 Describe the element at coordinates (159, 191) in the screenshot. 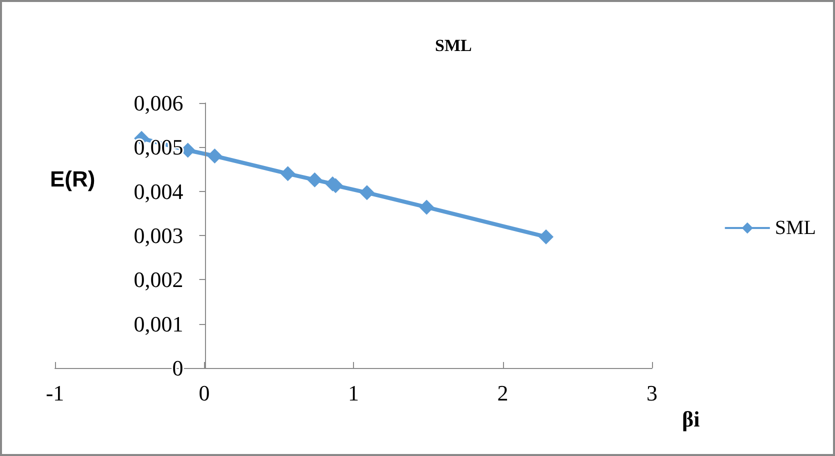

I see `y-tick-label: 0,004` at that location.